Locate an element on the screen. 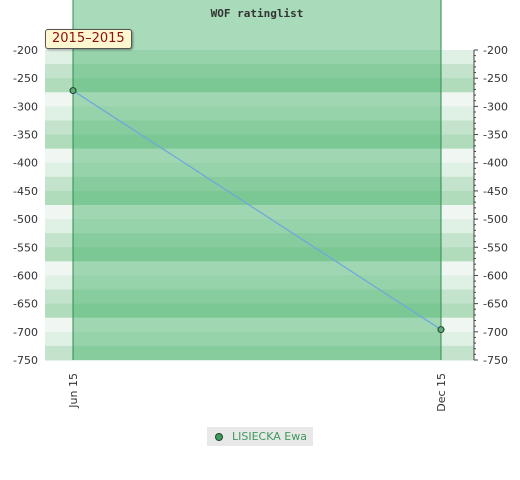 This screenshot has height=480, width=520. y-tick-label-left: -650 is located at coordinates (25, 304).